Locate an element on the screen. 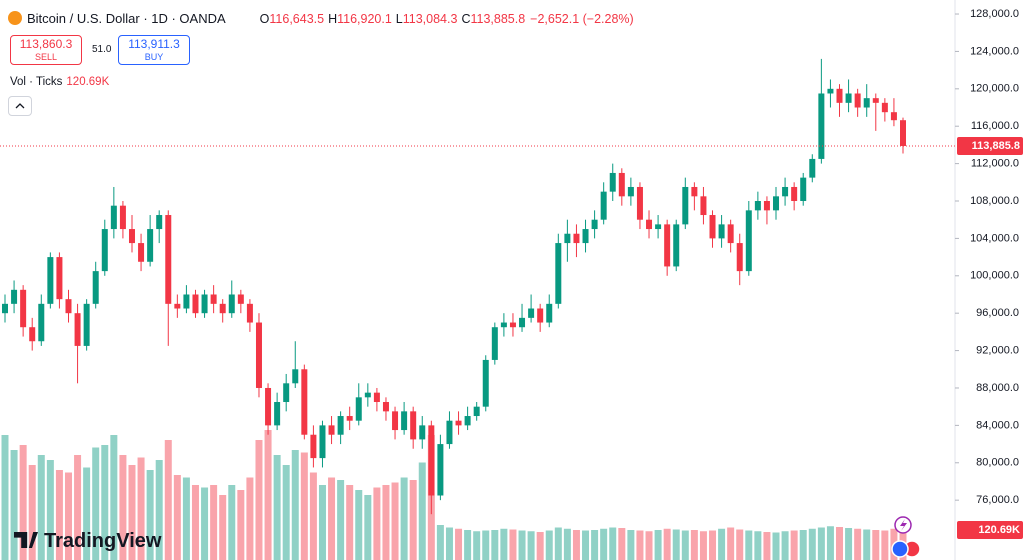  y-tick-label: 88,000.0 is located at coordinates (997, 388).